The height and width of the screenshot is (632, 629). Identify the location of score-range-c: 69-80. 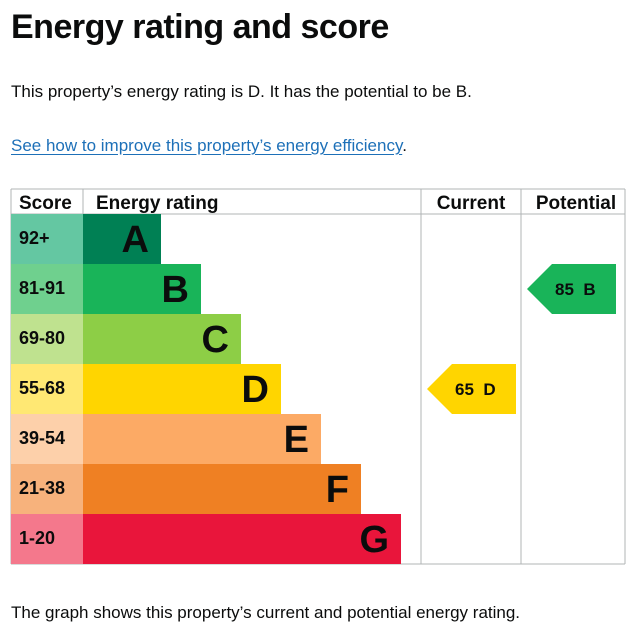
(42, 338).